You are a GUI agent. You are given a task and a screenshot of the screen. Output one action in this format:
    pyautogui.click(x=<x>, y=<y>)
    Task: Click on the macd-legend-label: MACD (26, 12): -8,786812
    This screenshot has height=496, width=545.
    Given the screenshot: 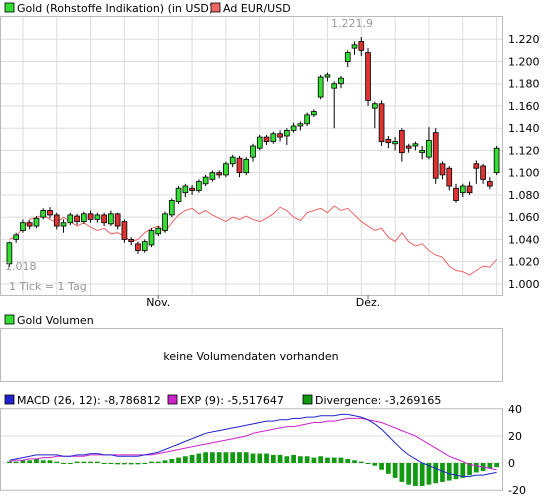 What is the action you would take?
    pyautogui.click(x=89, y=400)
    